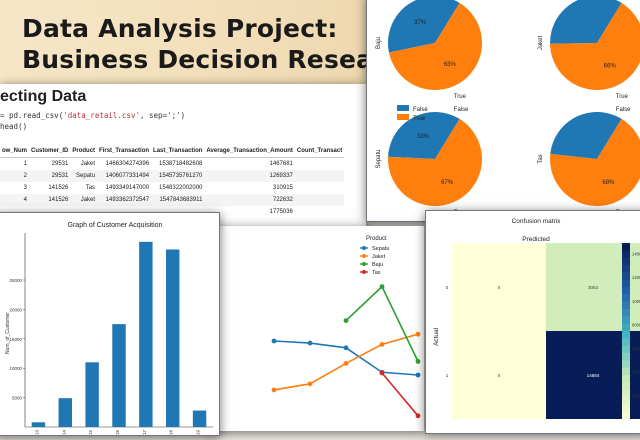 The width and height of the screenshot is (640, 440). I want to click on y-tick-label: 10000, so click(15, 368).